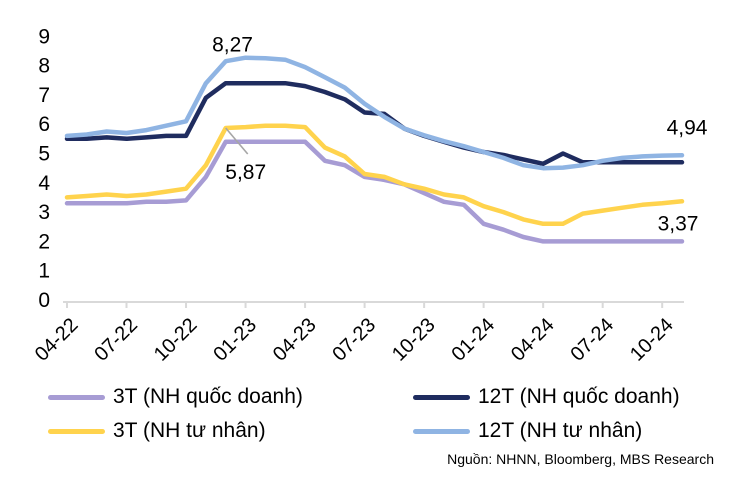  What do you see at coordinates (687, 127) in the screenshot?
I see `annotation-value-4-94: 4,94` at bounding box center [687, 127].